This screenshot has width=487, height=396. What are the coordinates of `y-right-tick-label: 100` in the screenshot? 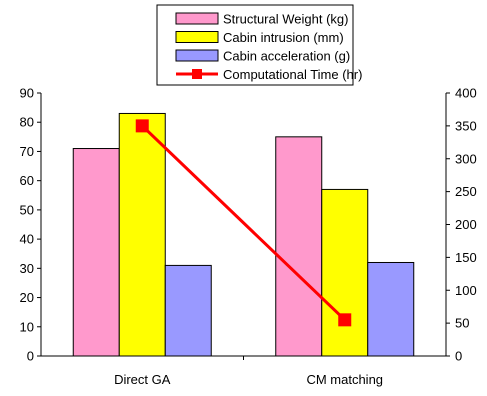 It's located at (466, 290).